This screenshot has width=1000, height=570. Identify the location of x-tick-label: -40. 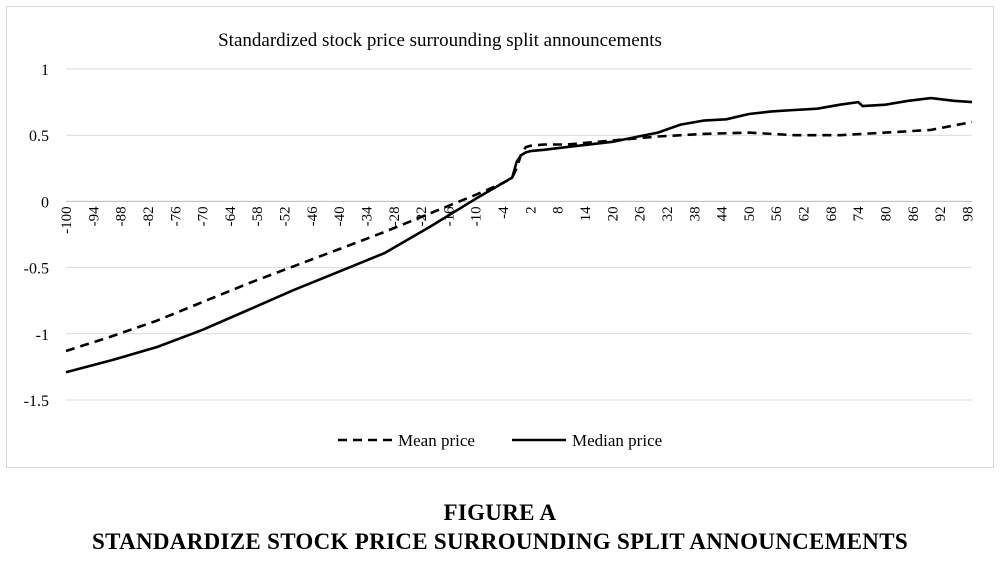
(340, 216).